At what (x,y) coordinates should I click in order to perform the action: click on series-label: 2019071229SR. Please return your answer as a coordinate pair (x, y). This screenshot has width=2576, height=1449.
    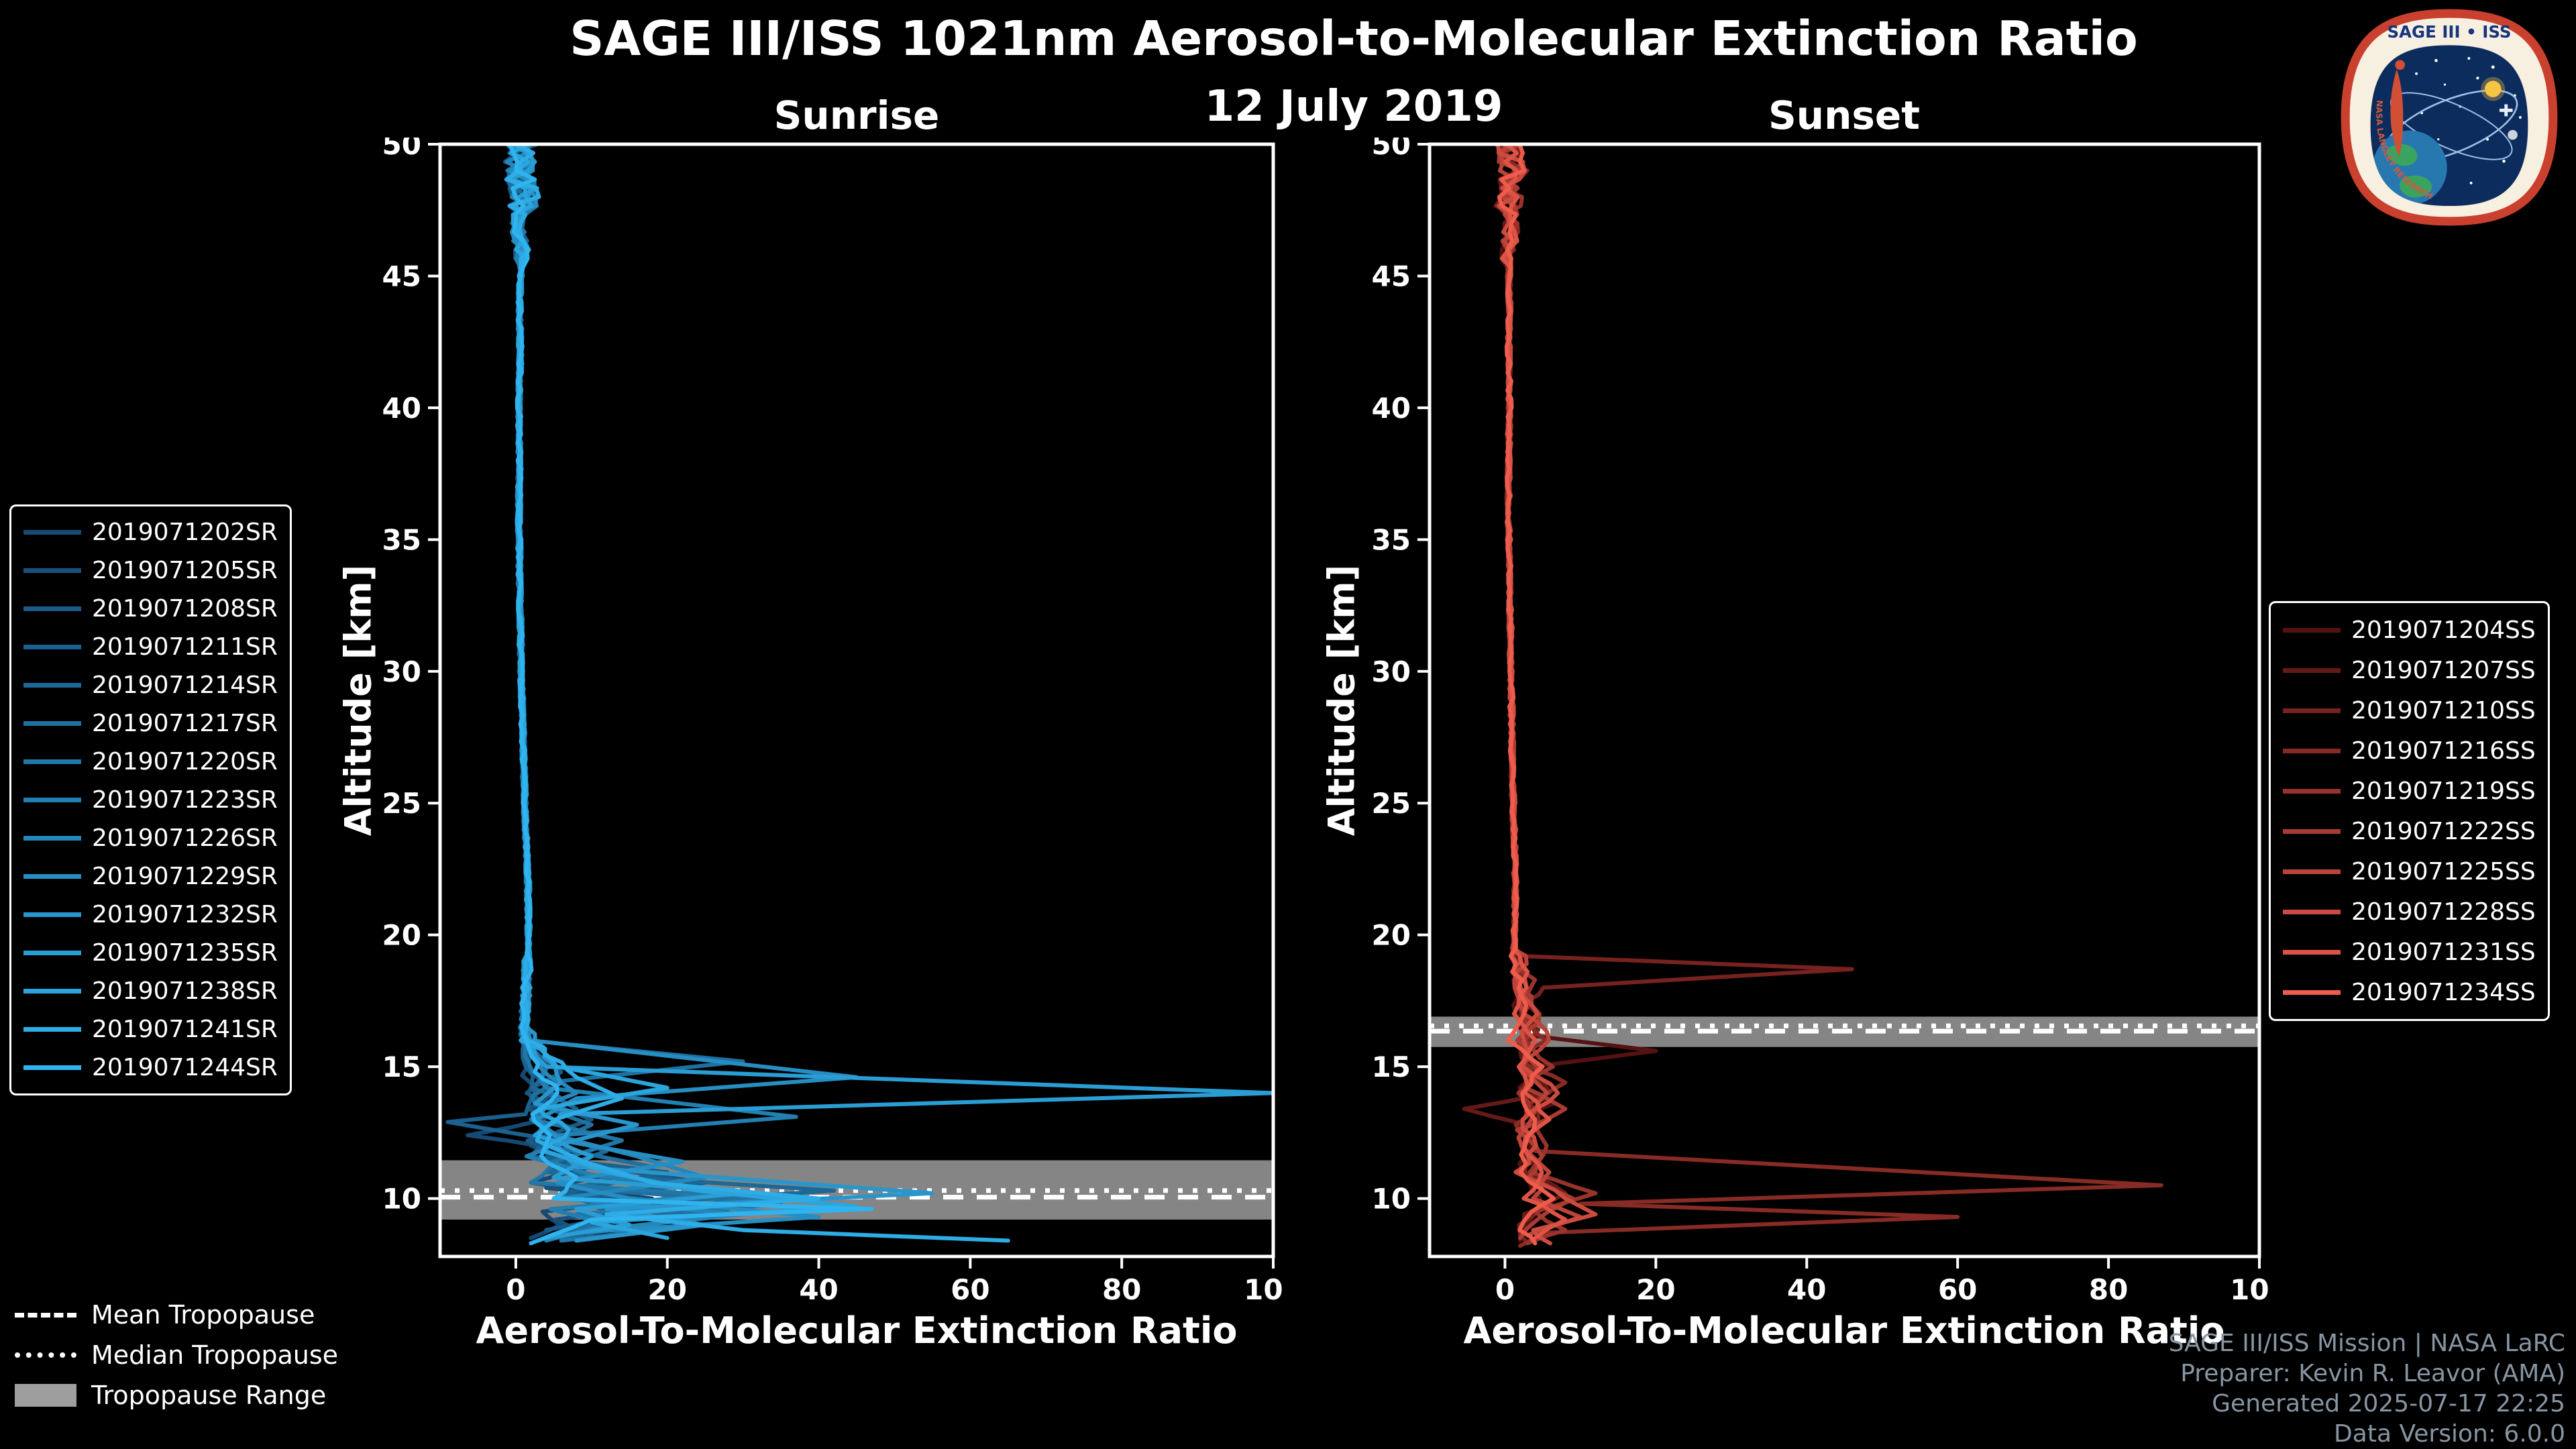
    Looking at the image, I should click on (185, 876).